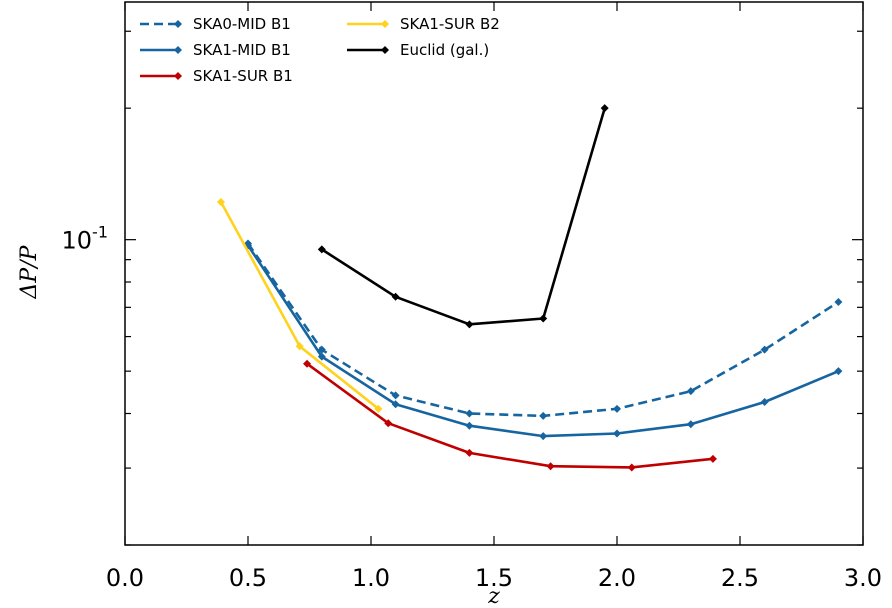 This screenshot has width=892, height=608. I want to click on x-axis-label: z, so click(493, 596).